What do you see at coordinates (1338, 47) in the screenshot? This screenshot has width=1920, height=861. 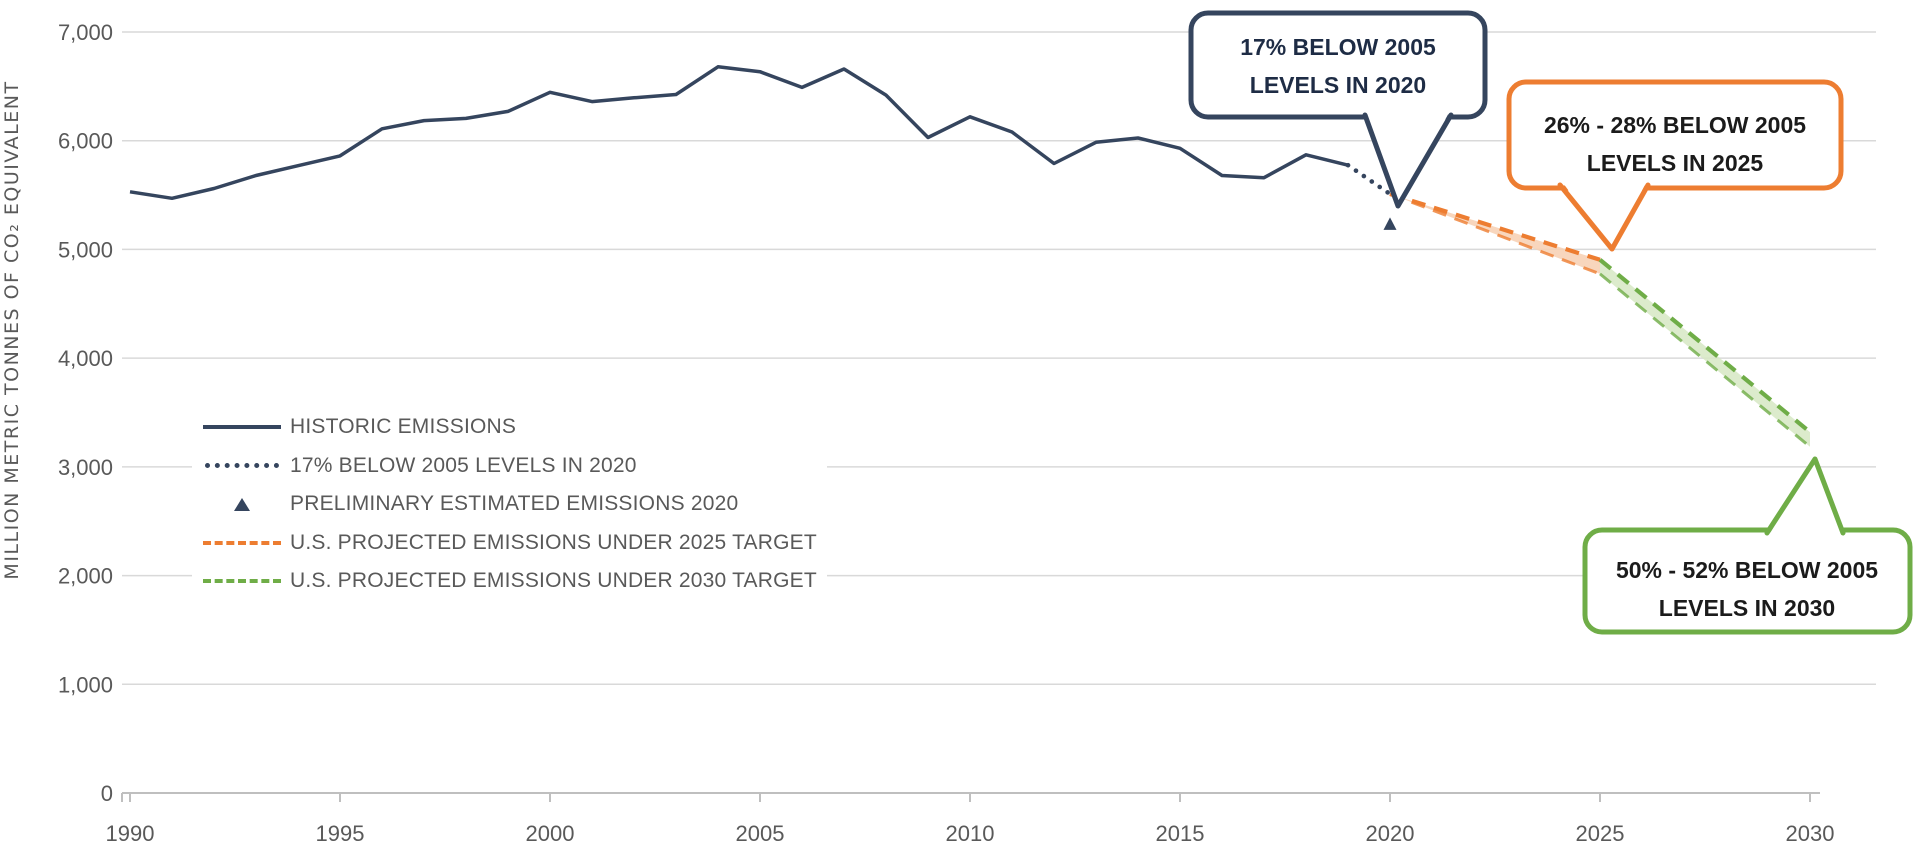 I see `callout-2020-line1: 17% BELOW 2005` at bounding box center [1338, 47].